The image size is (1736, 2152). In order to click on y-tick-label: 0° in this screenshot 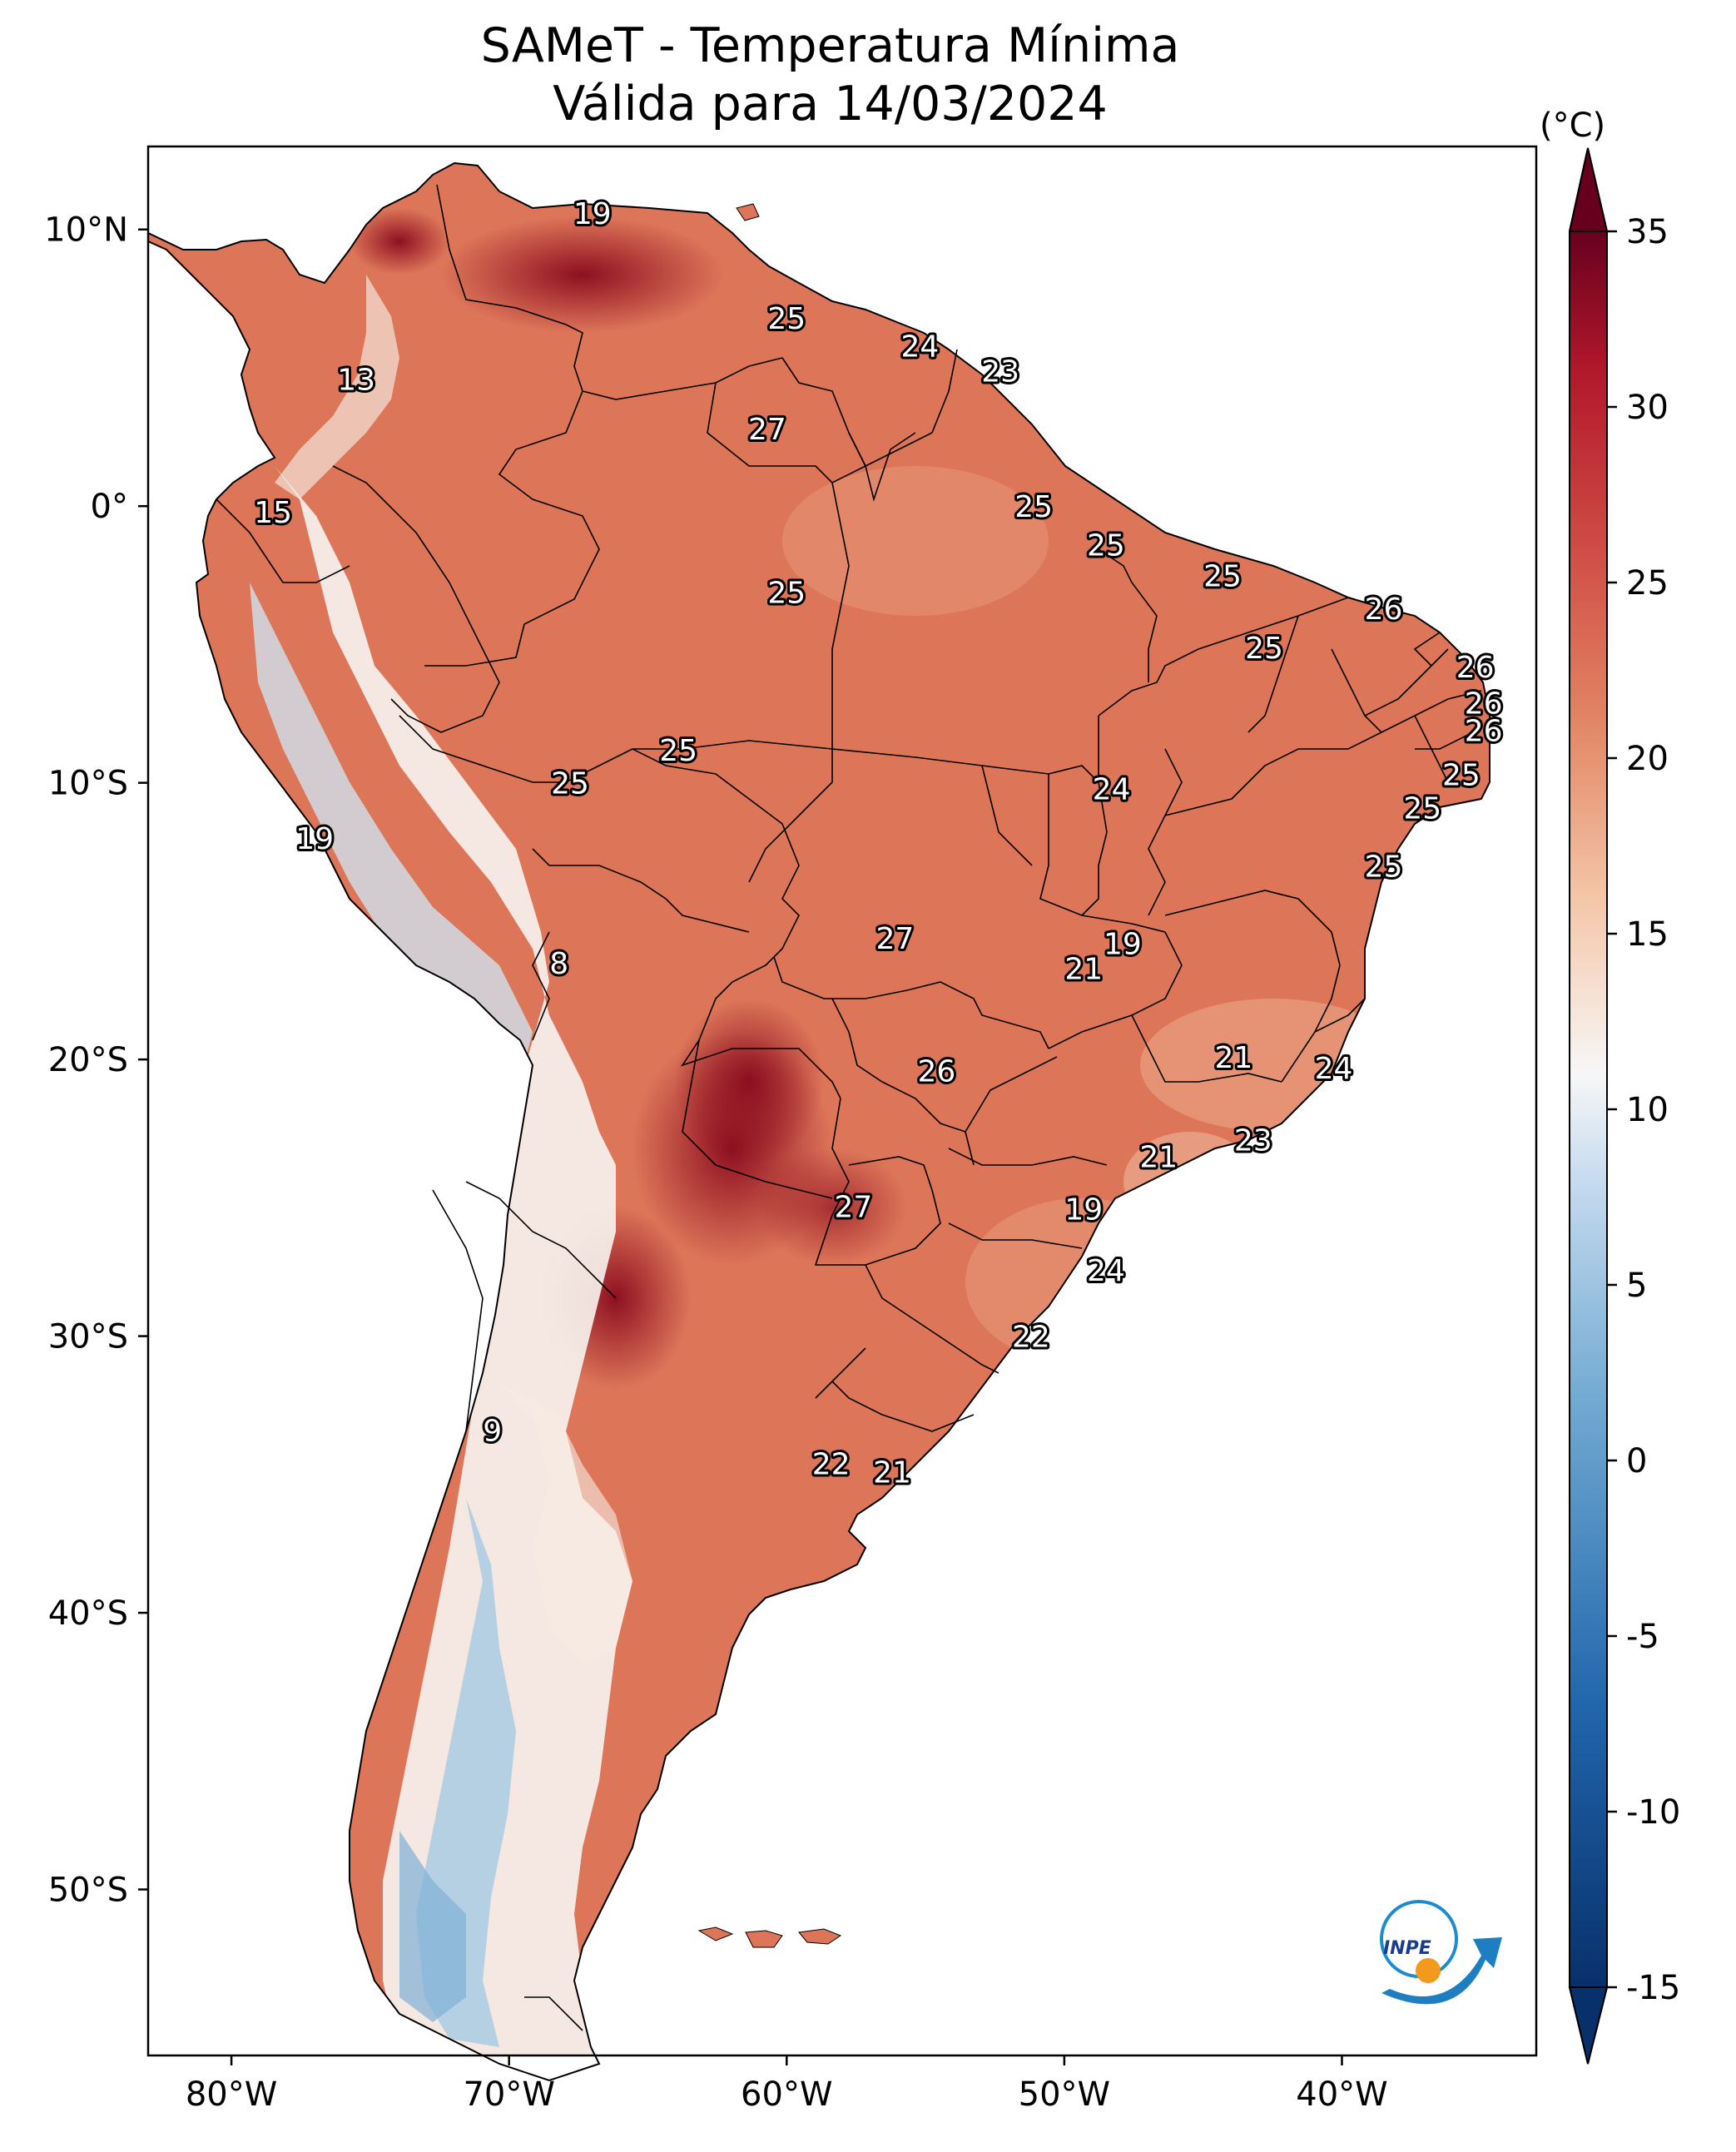, I will do `click(110, 507)`.